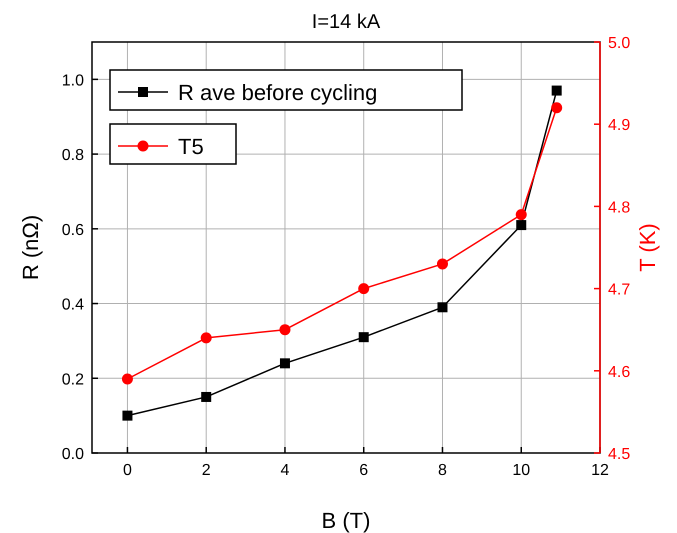 The width and height of the screenshot is (677, 533). Describe the element at coordinates (206, 470) in the screenshot. I see `x-tick-label: 2` at that location.